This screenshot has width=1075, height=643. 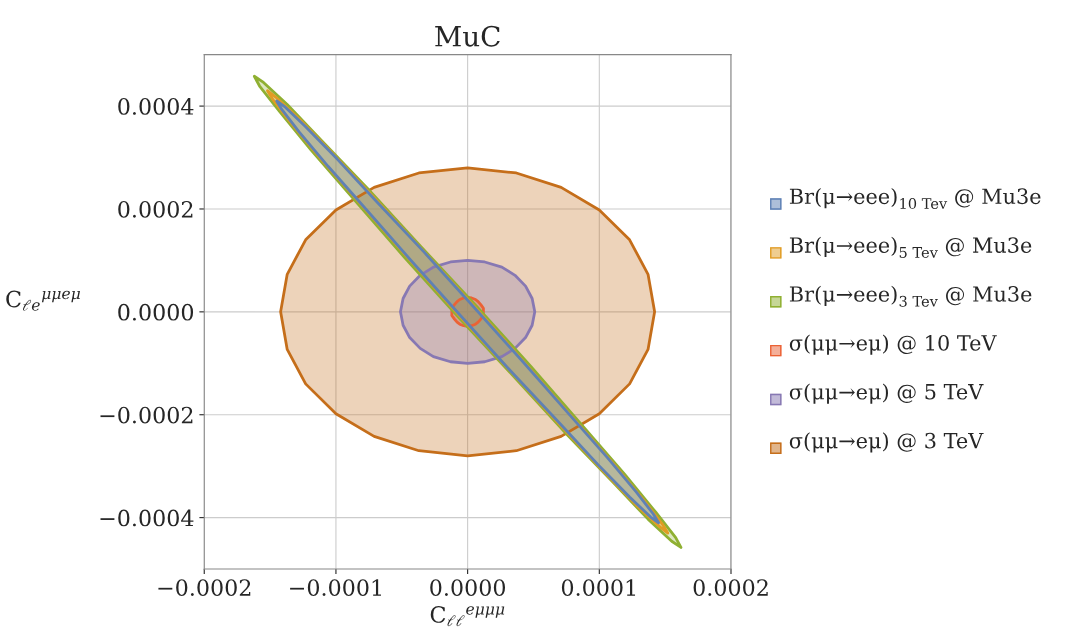 What do you see at coordinates (467, 616) in the screenshot?
I see `x-axis-title: C$_{ℓℓ}$$^{eμμμ}$` at bounding box center [467, 616].